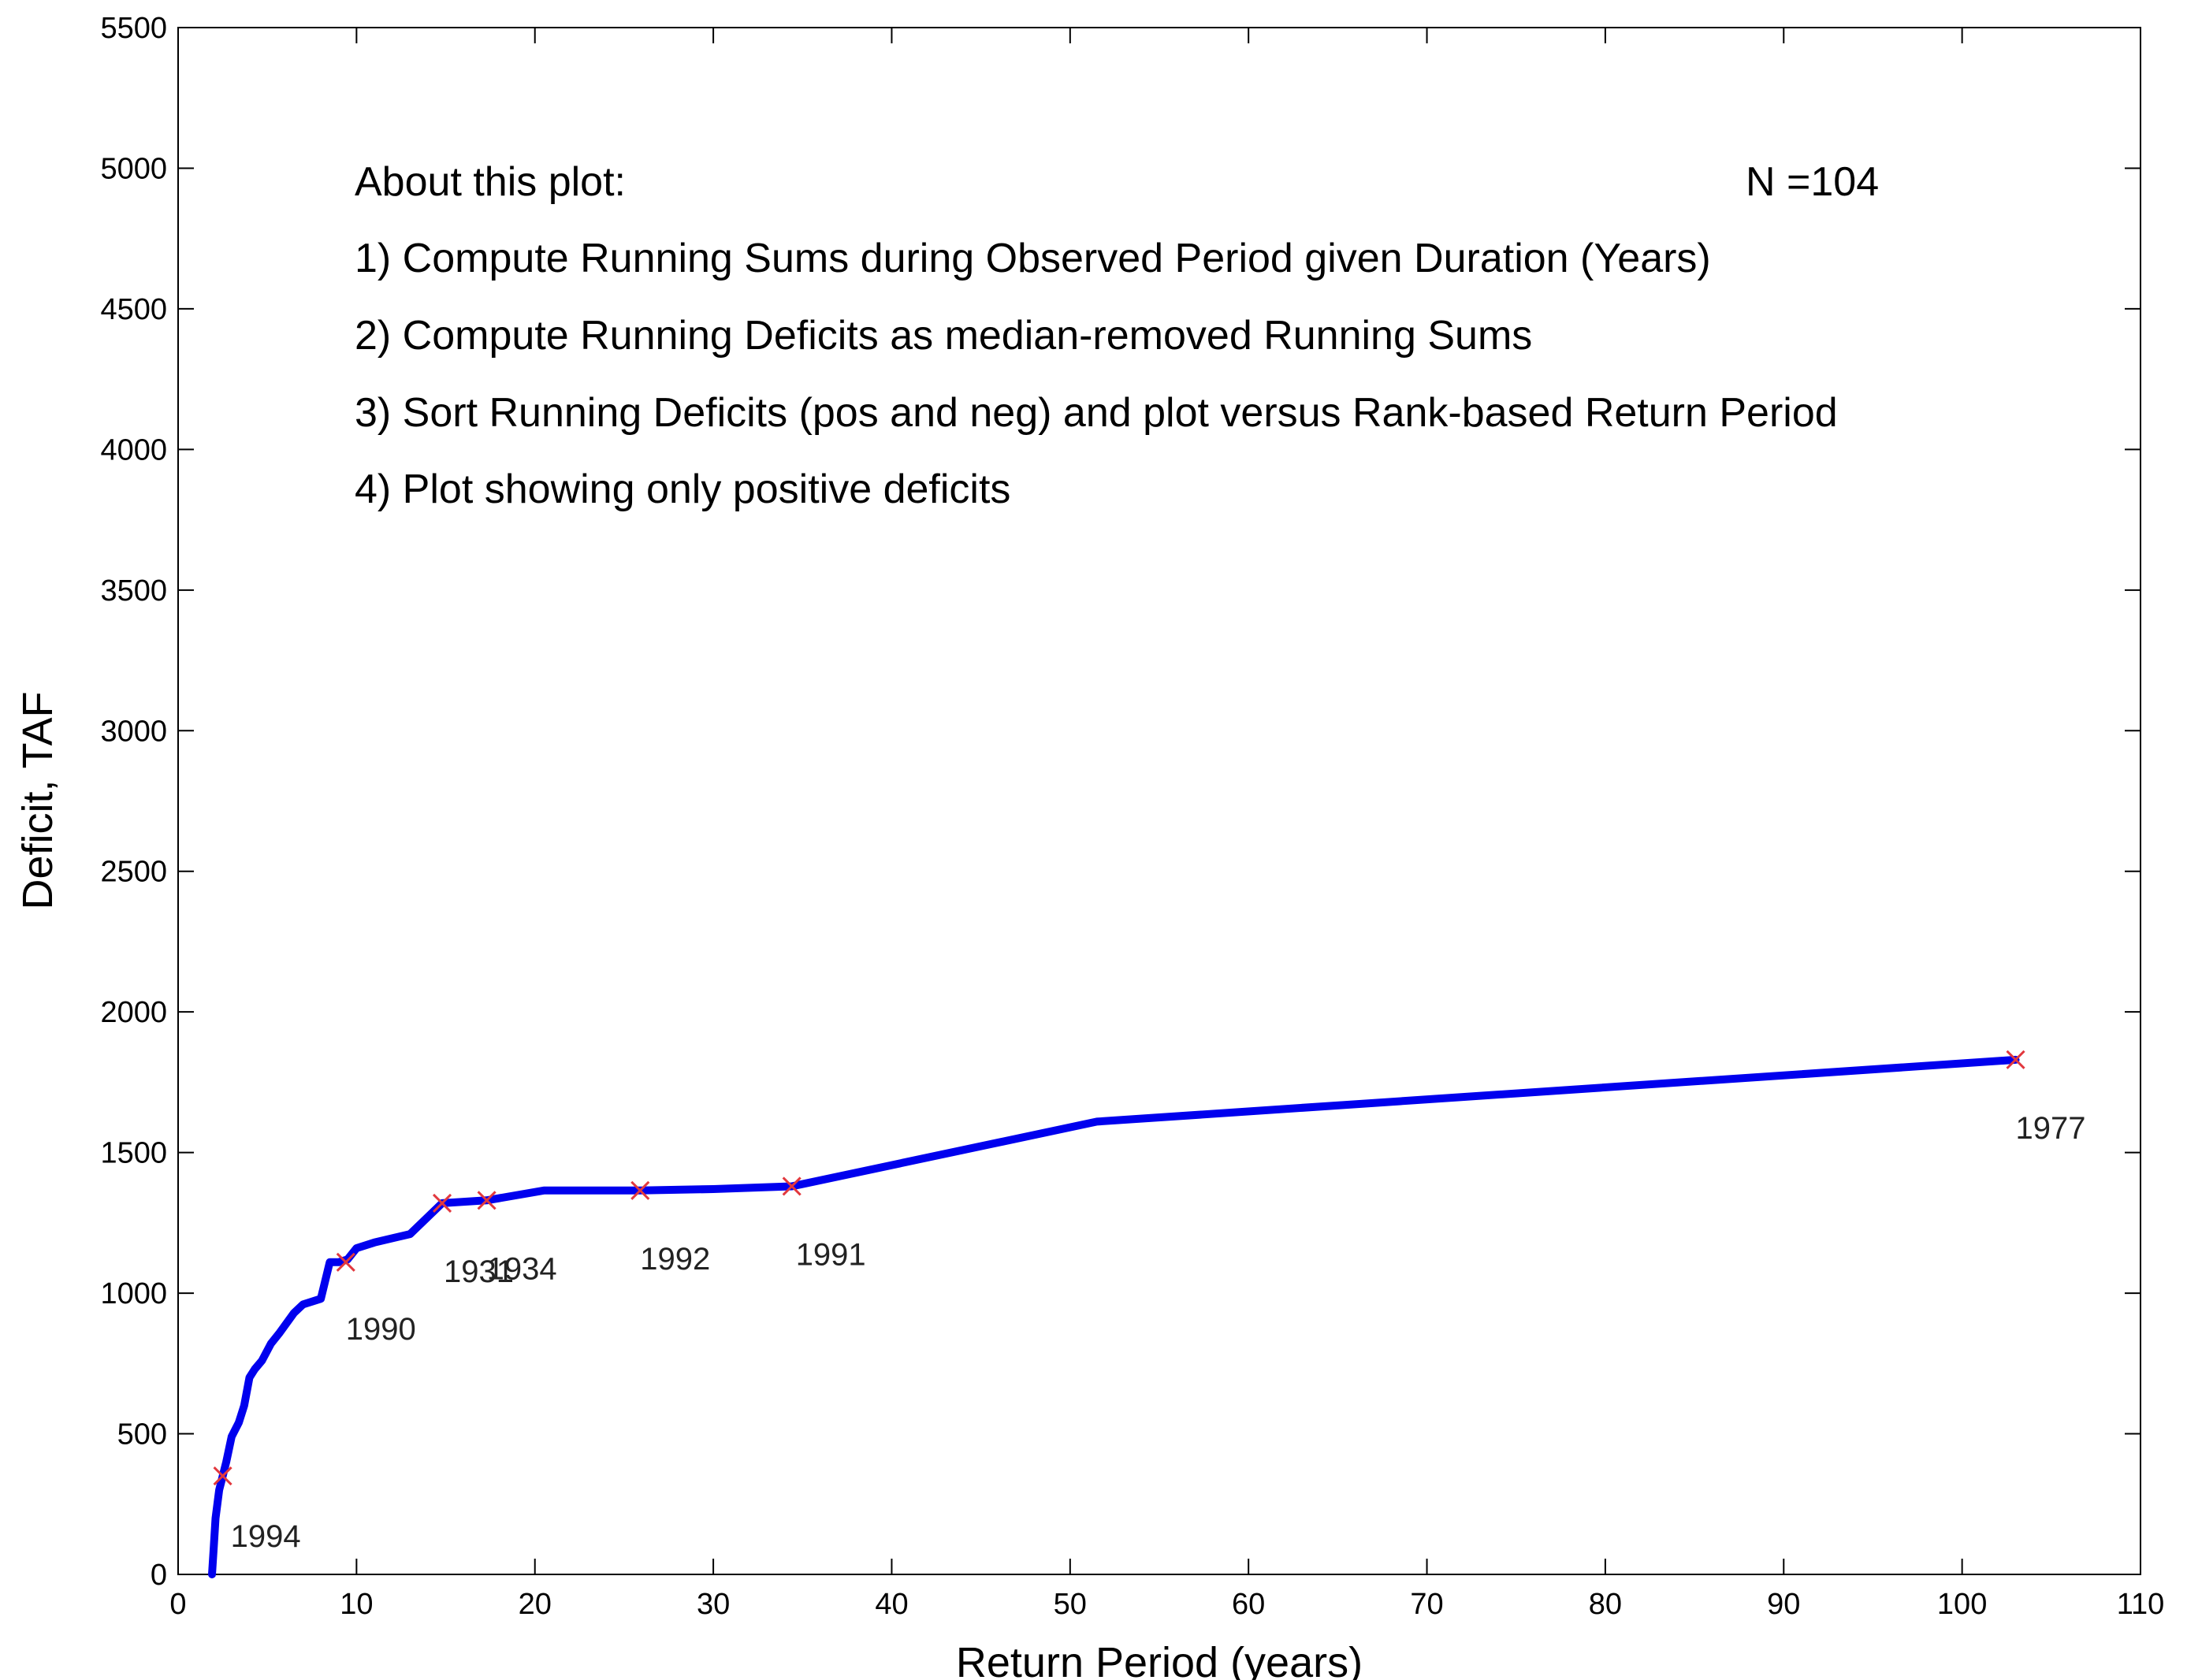  Describe the element at coordinates (491, 182) in the screenshot. I see `annotation-heading: About this plot:` at that location.